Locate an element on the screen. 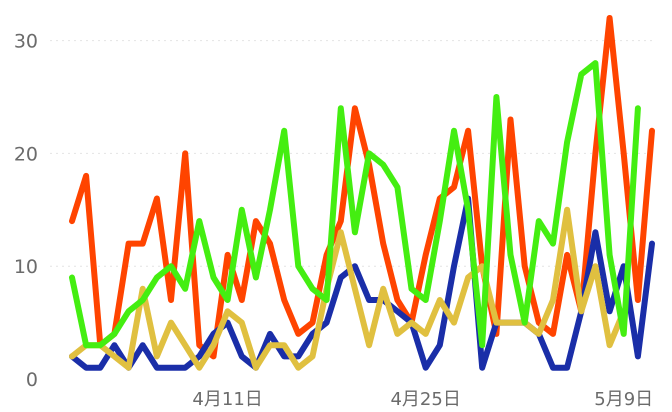 Image resolution: width=672 pixels, height=412 pixels. y-axis-ticks: 0 10 20 30 is located at coordinates (26, 211).